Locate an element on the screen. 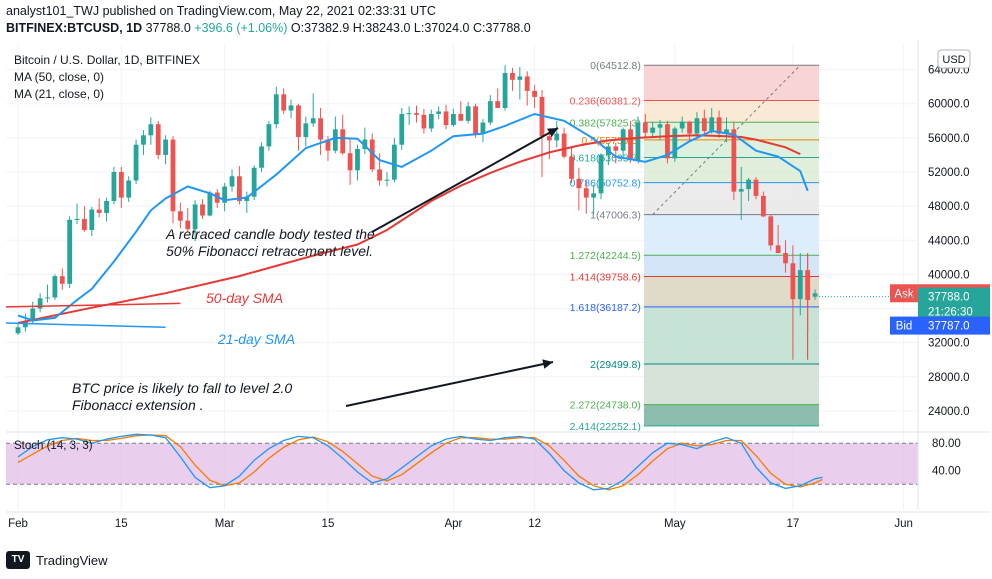 The height and width of the screenshot is (579, 992). currency-button is located at coordinates (954, 59).